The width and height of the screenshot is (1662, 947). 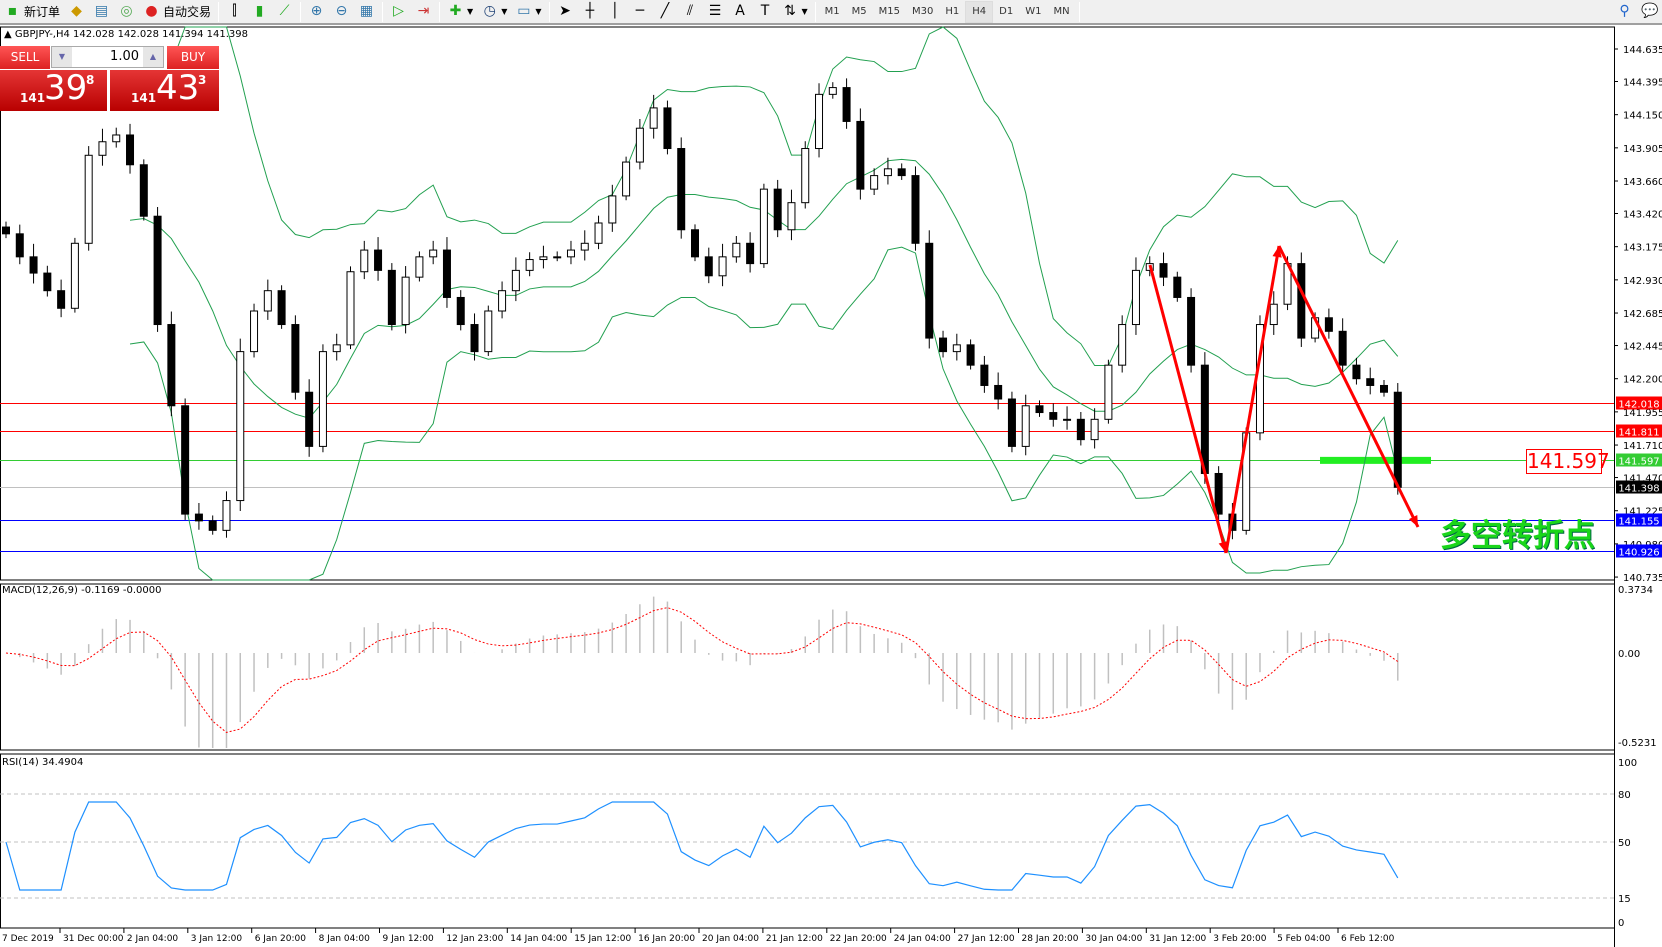 What do you see at coordinates (124, 56) in the screenshot?
I see `lot-size-input: 1.00` at bounding box center [124, 56].